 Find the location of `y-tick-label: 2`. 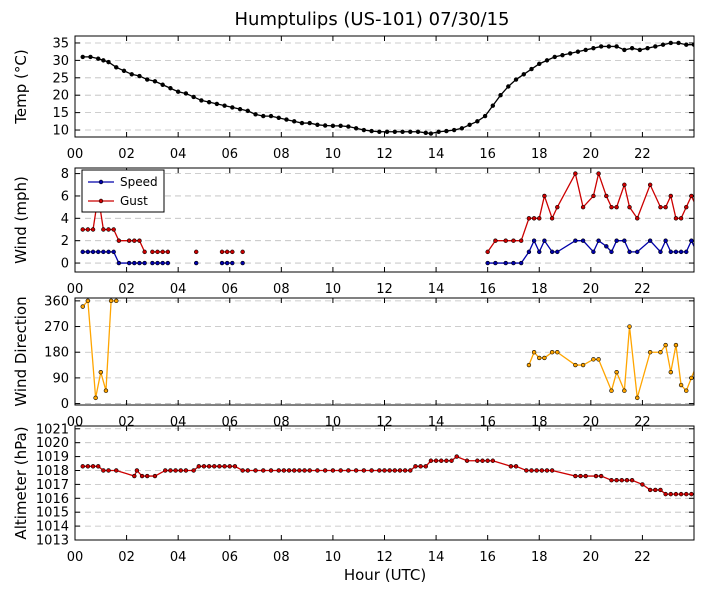

y-tick-label: 2 is located at coordinates (65, 241).